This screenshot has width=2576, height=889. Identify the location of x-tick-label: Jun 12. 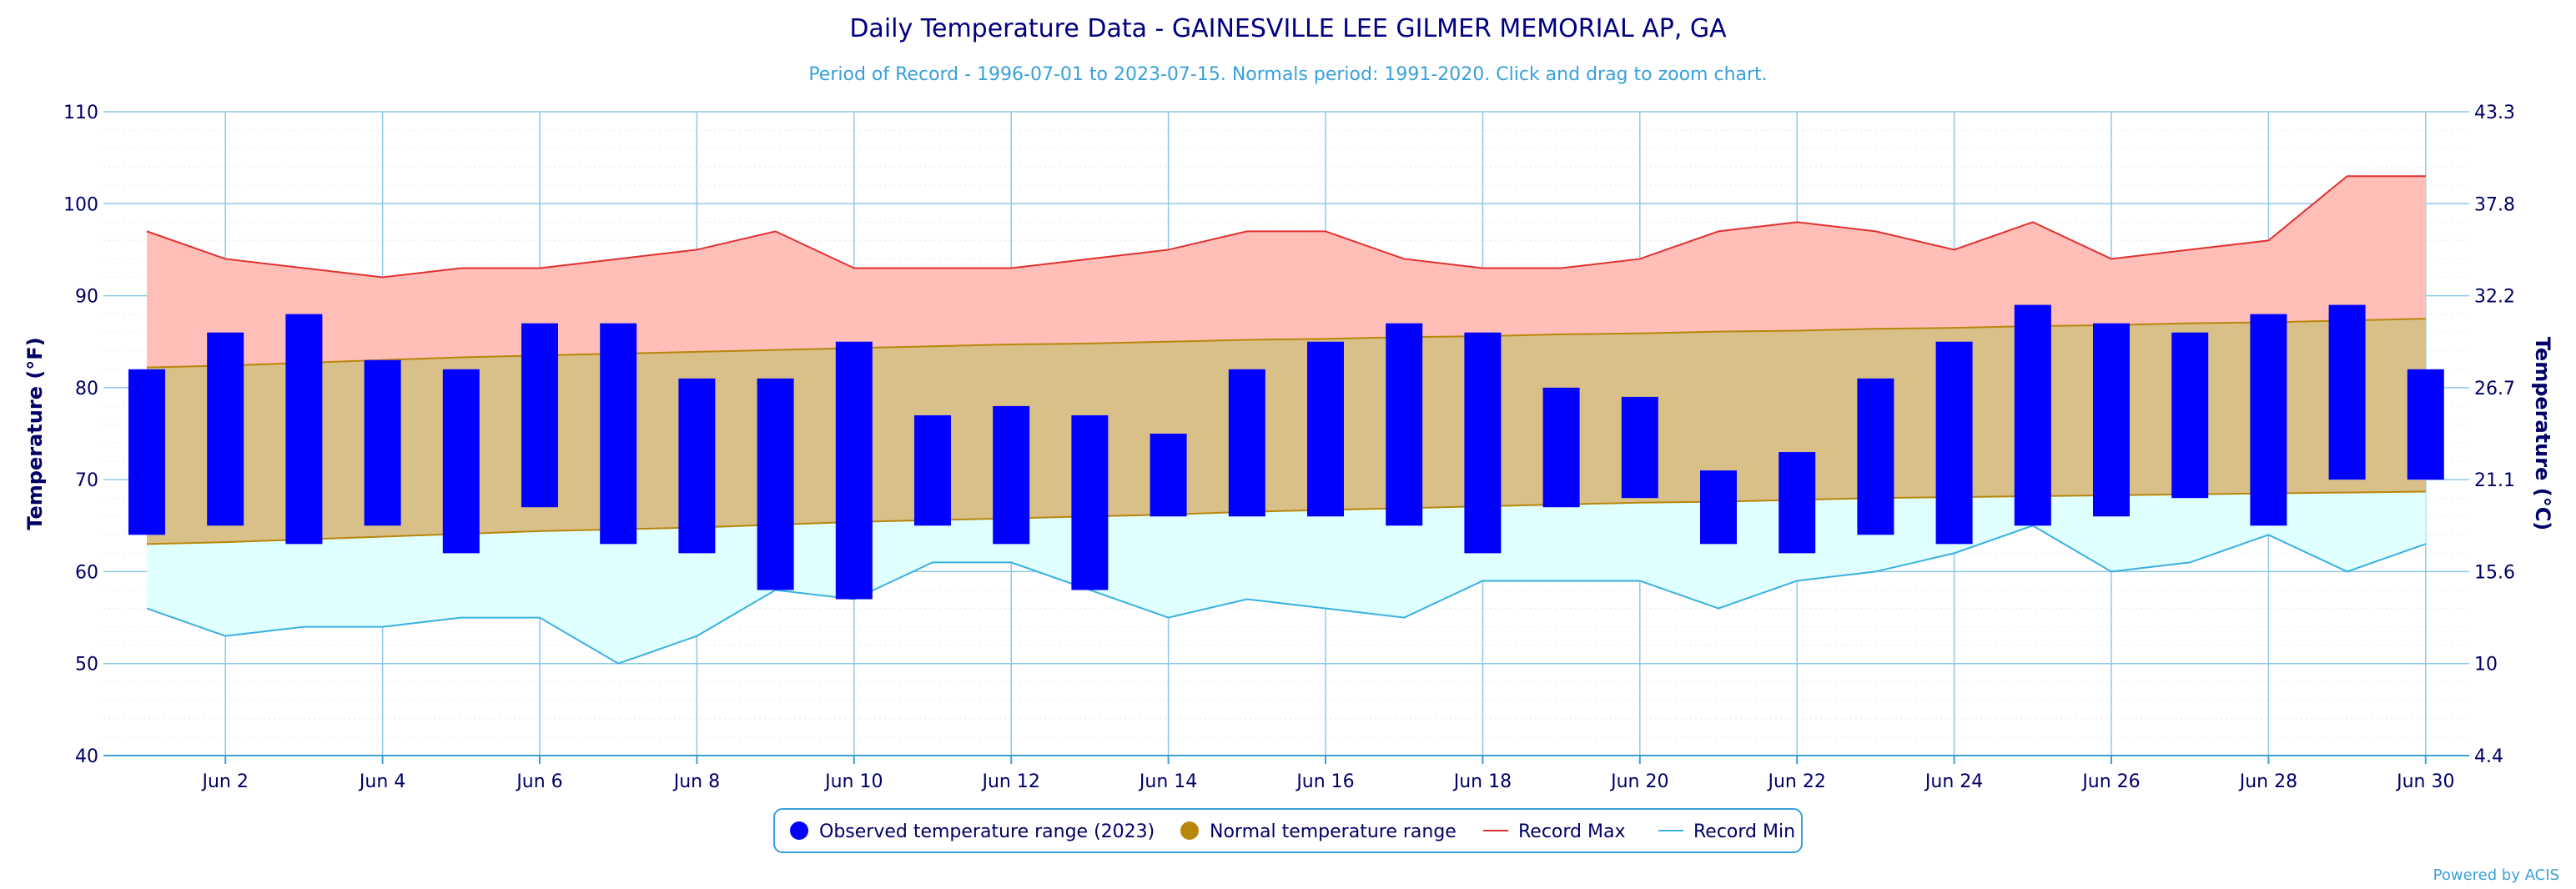
(1010, 781).